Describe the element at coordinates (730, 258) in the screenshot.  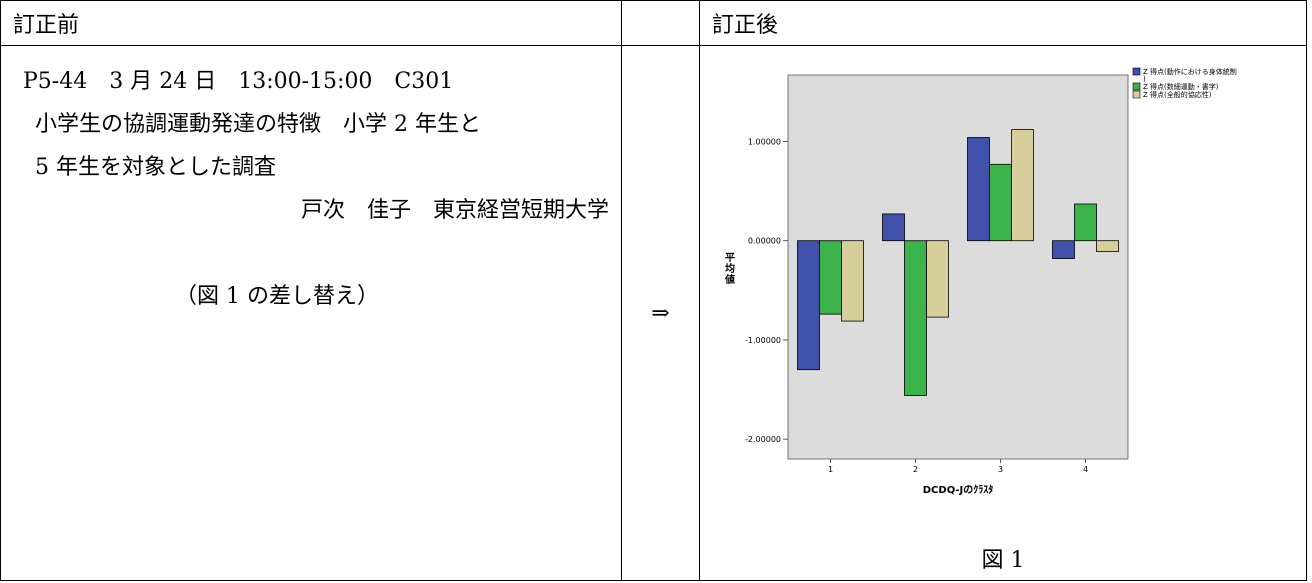
I see `y-axis-label: 平` at that location.